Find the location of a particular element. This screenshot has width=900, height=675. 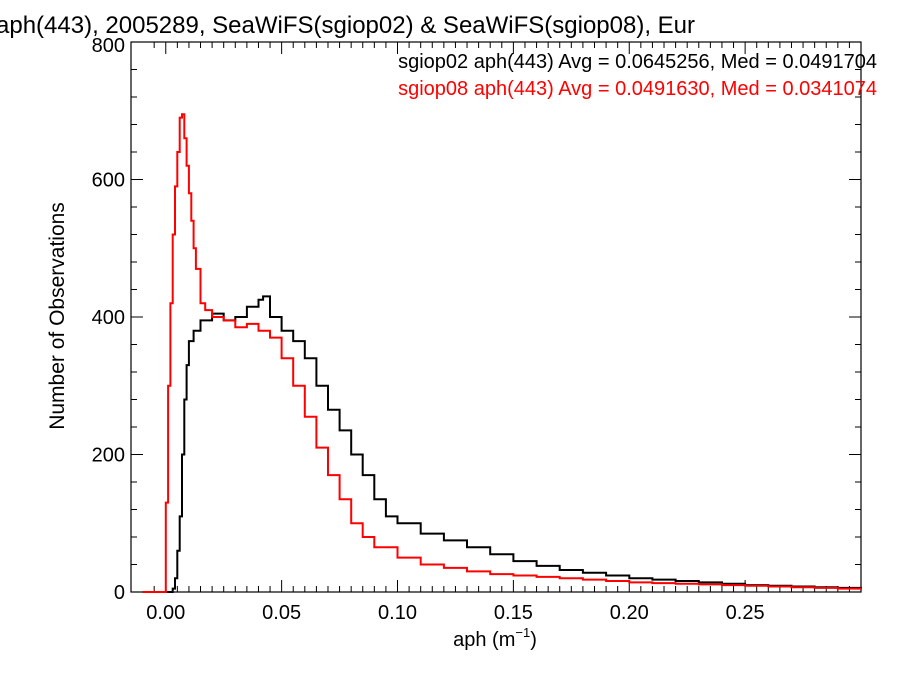

x-axis-label: aph (m−1) is located at coordinates (495, 638).